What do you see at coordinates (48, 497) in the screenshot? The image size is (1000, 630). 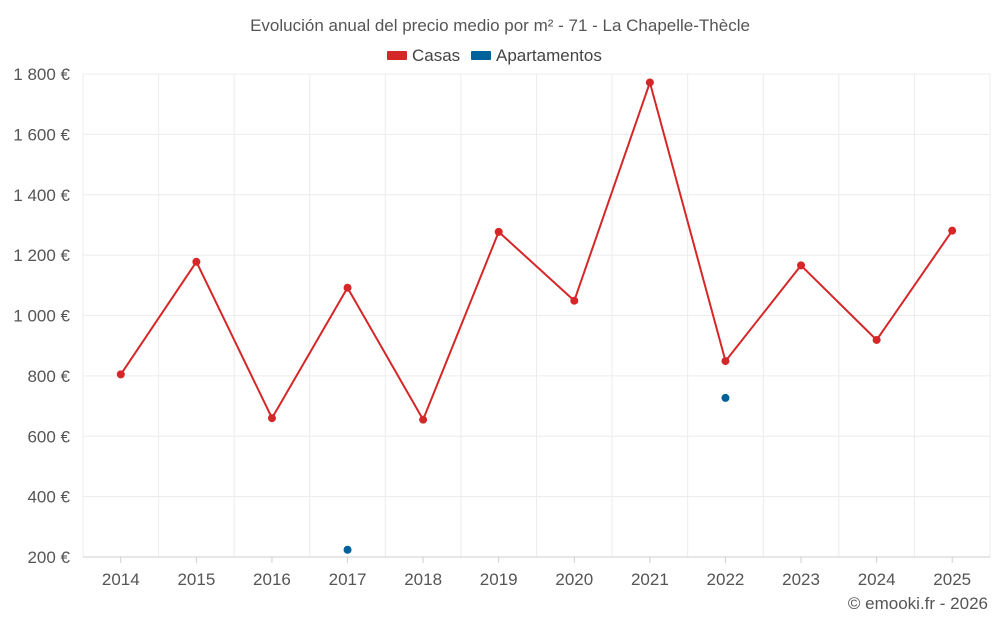 I see `y-tick-label: 400 €` at bounding box center [48, 497].